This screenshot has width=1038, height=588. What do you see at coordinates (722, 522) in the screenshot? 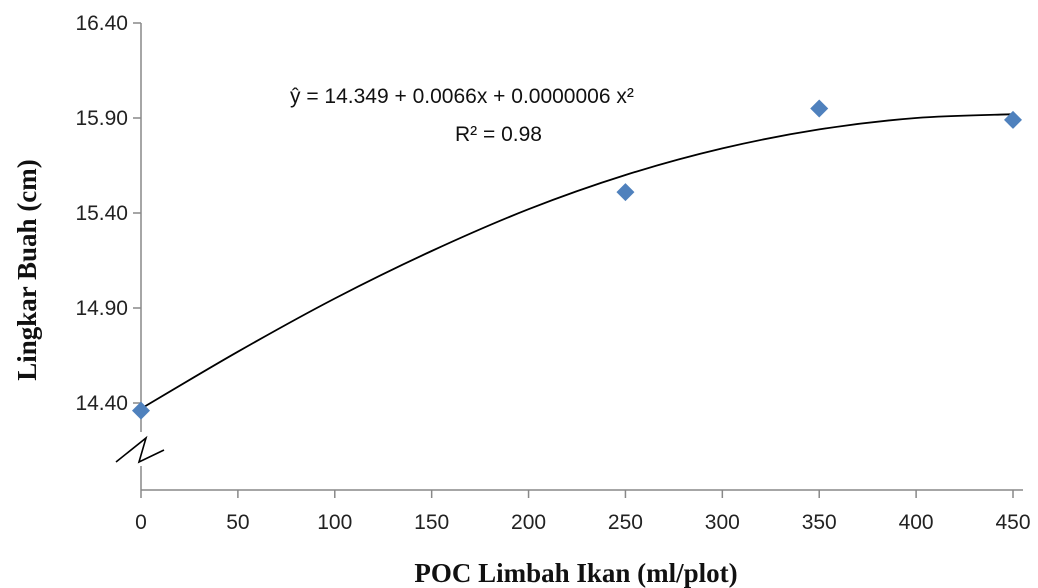
I see `x-tick-label: 300` at bounding box center [722, 522].